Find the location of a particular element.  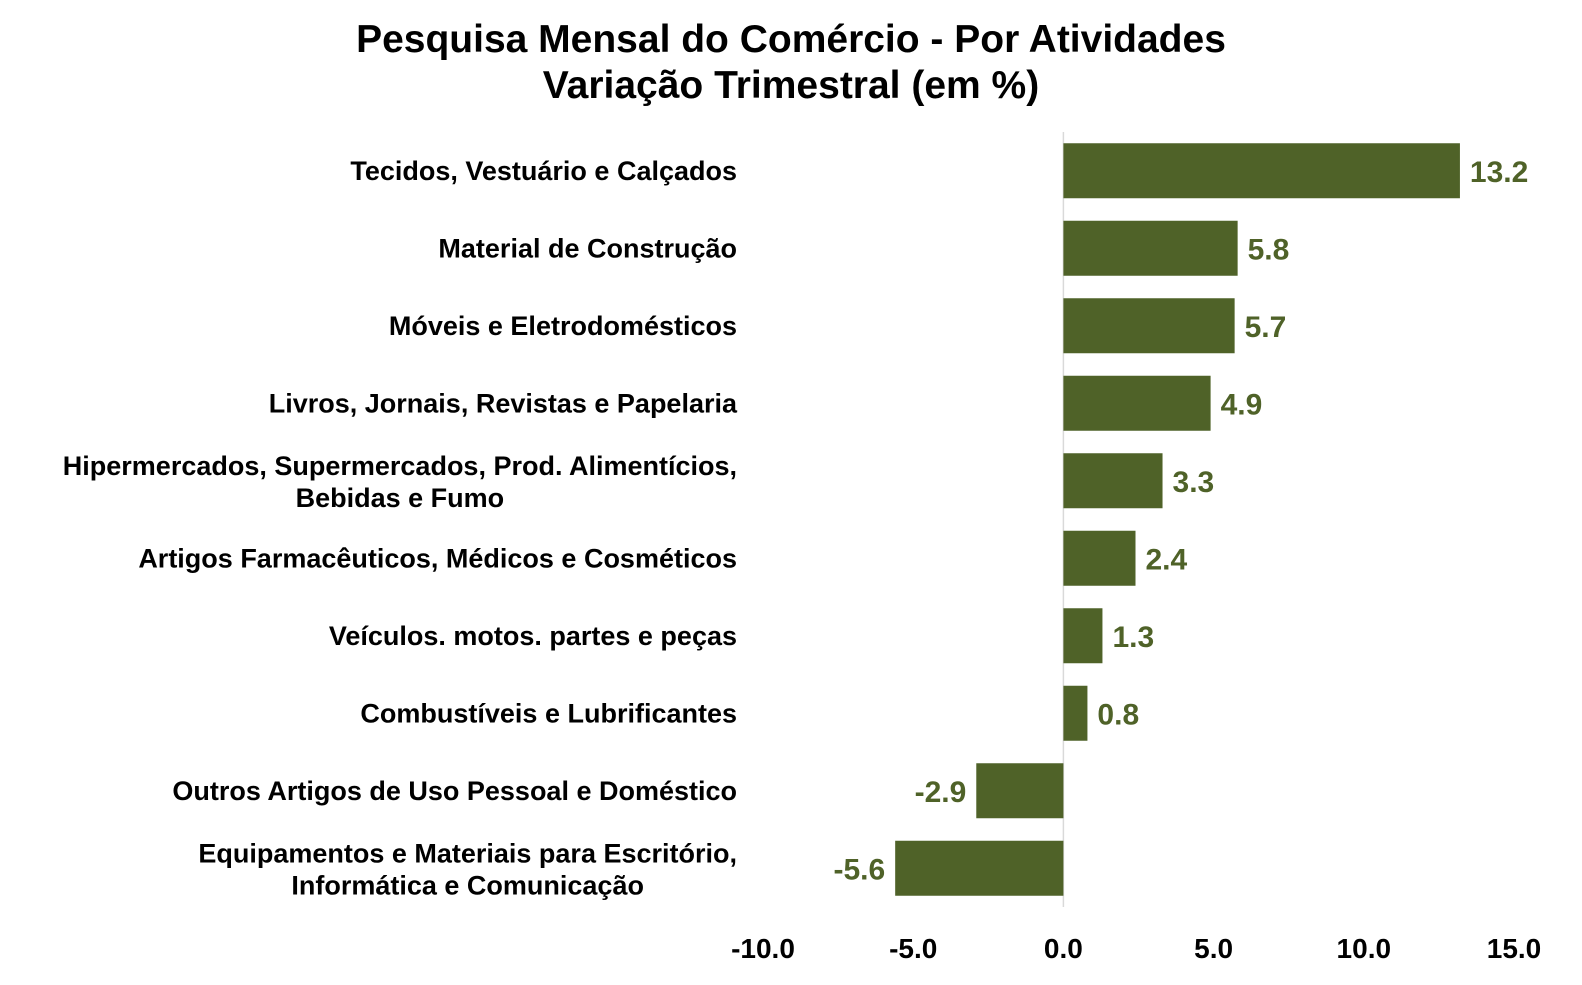

value-label-9: -5.6 is located at coordinates (859, 869).